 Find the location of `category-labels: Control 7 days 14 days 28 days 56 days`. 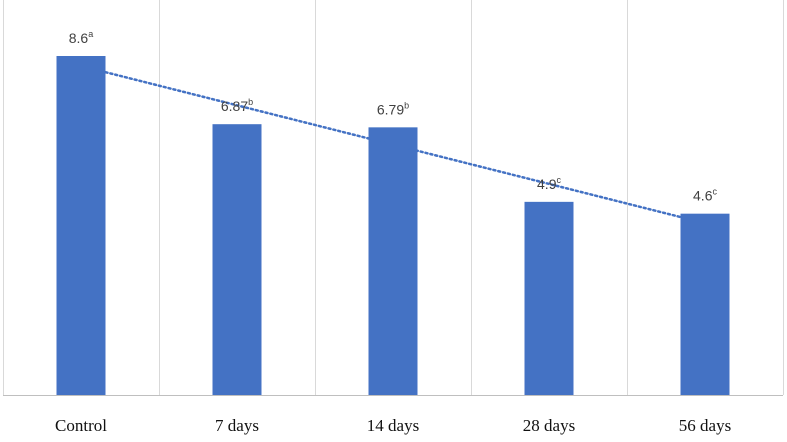

category-labels: Control 7 days 14 days 28 days 56 days is located at coordinates (393, 425).